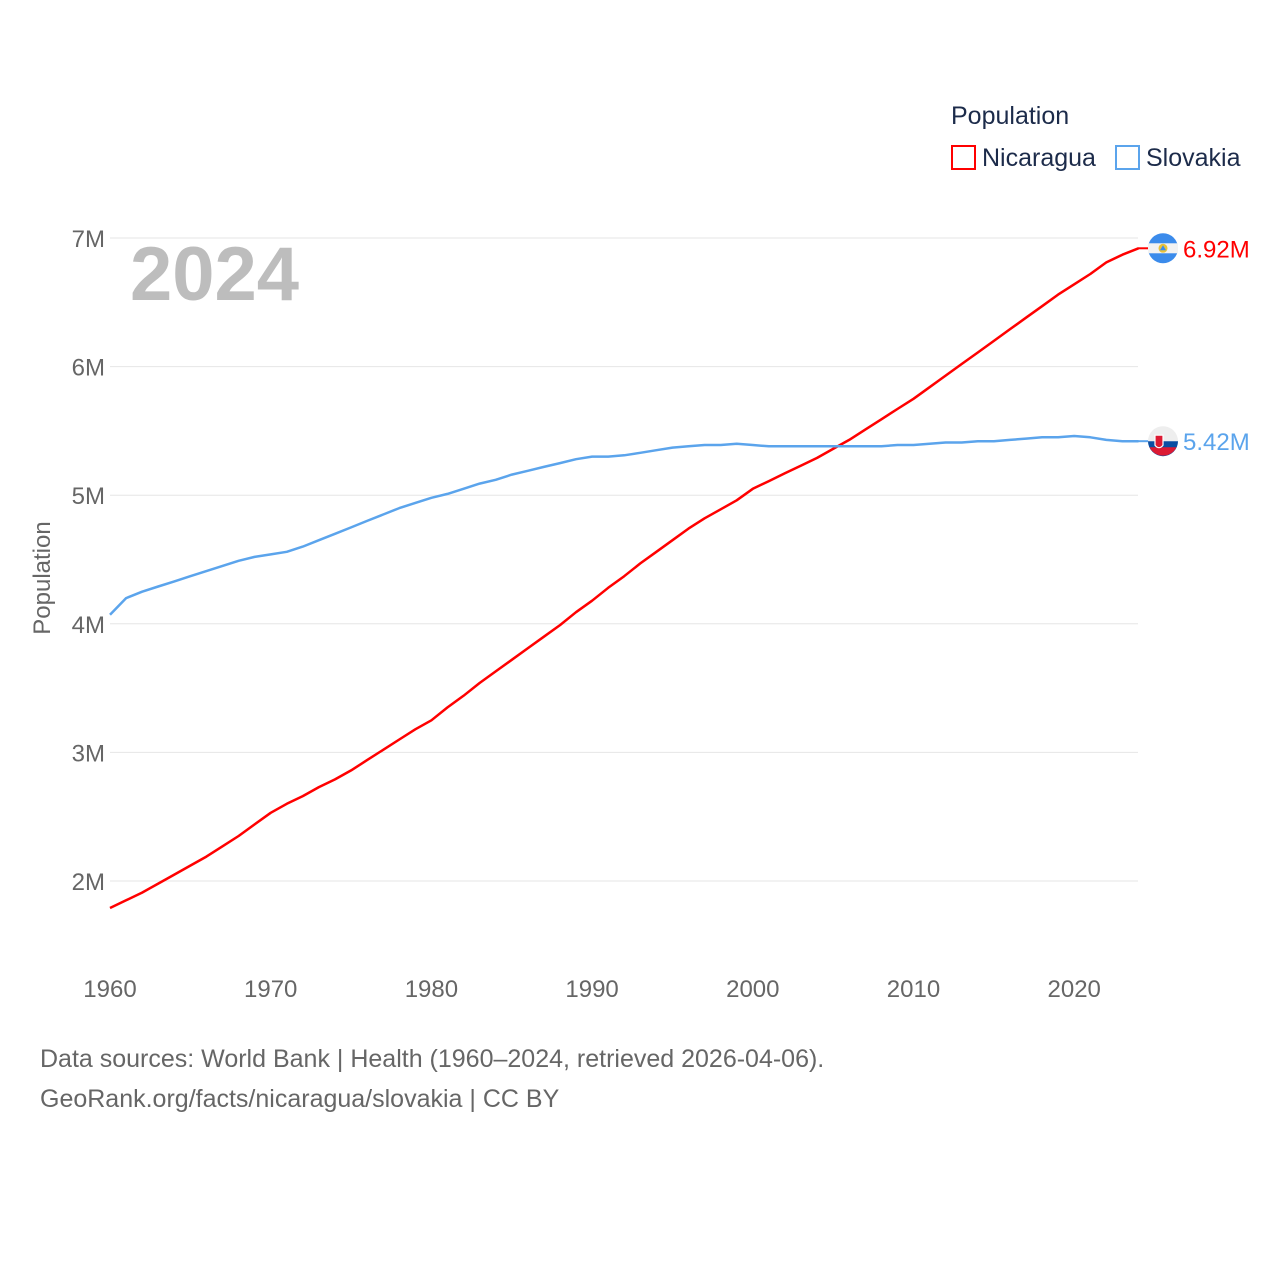 The width and height of the screenshot is (1280, 1280). Describe the element at coordinates (1163, 451) in the screenshot. I see `flag-stripe-red` at that location.